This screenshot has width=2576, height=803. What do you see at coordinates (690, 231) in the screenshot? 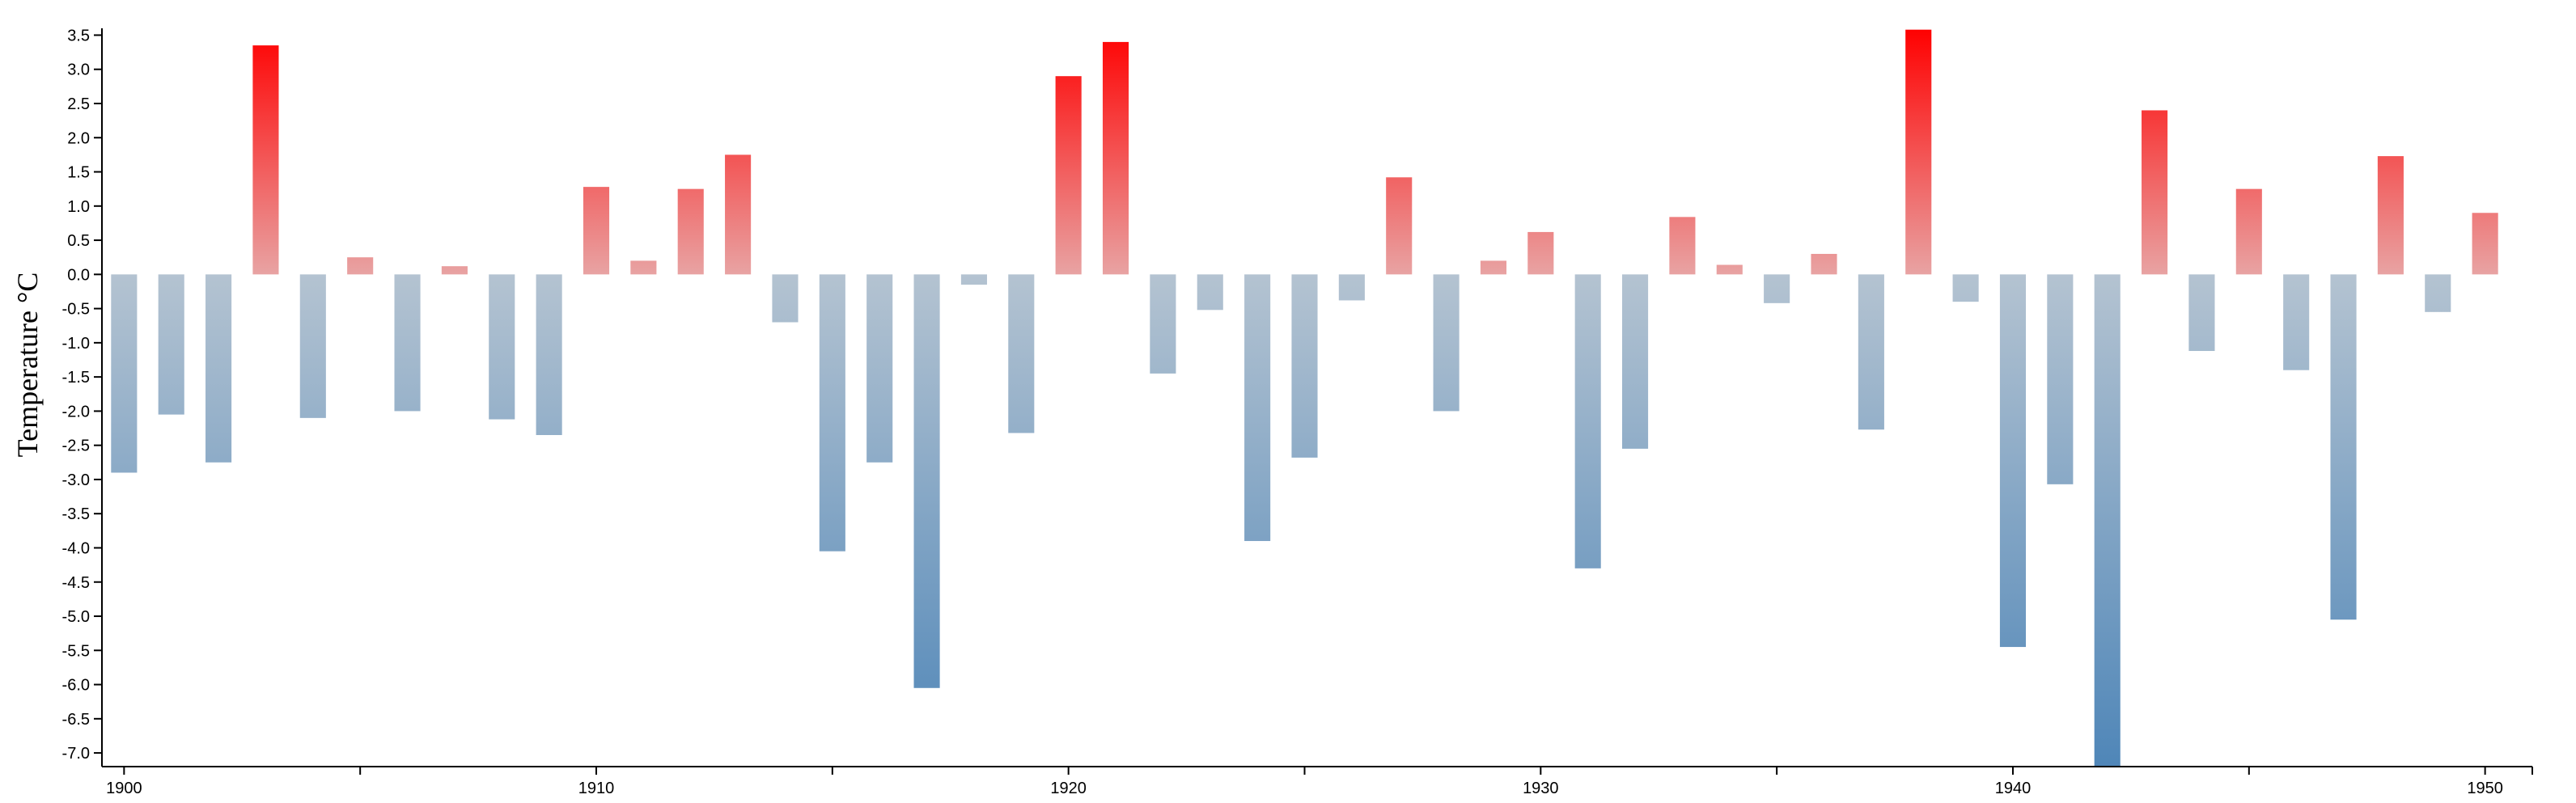
I see `bar-1912` at bounding box center [690, 231].